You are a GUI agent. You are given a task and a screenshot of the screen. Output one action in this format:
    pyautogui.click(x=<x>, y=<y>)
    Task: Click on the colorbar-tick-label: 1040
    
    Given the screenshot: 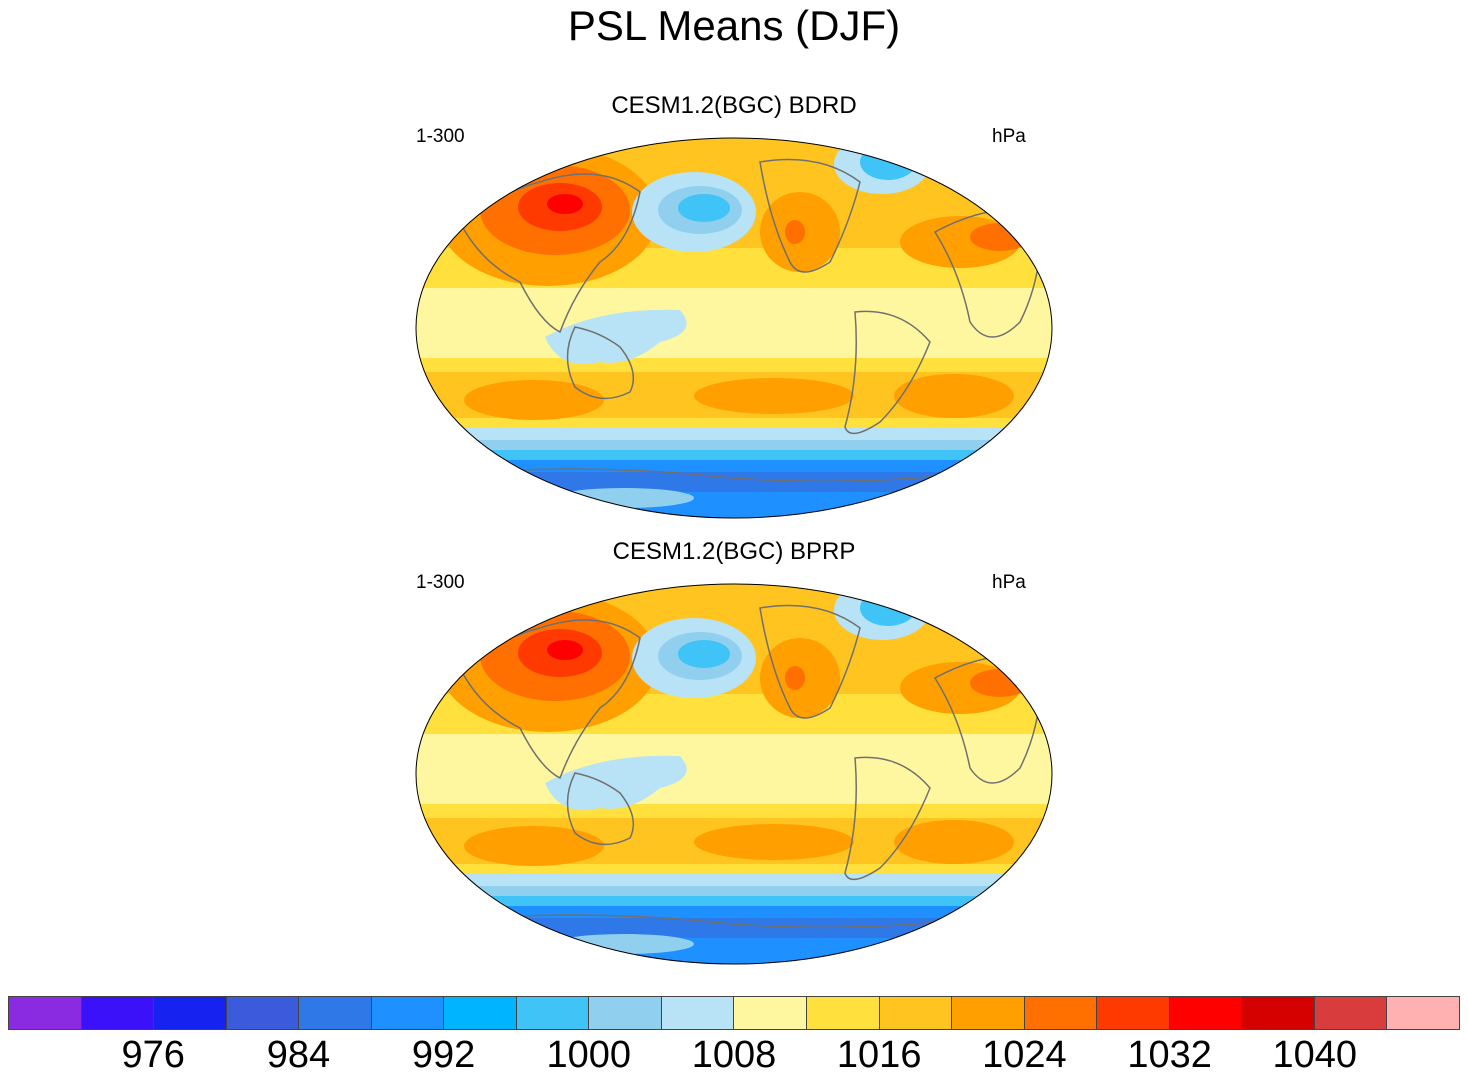 What is the action you would take?
    pyautogui.click(x=1315, y=1055)
    